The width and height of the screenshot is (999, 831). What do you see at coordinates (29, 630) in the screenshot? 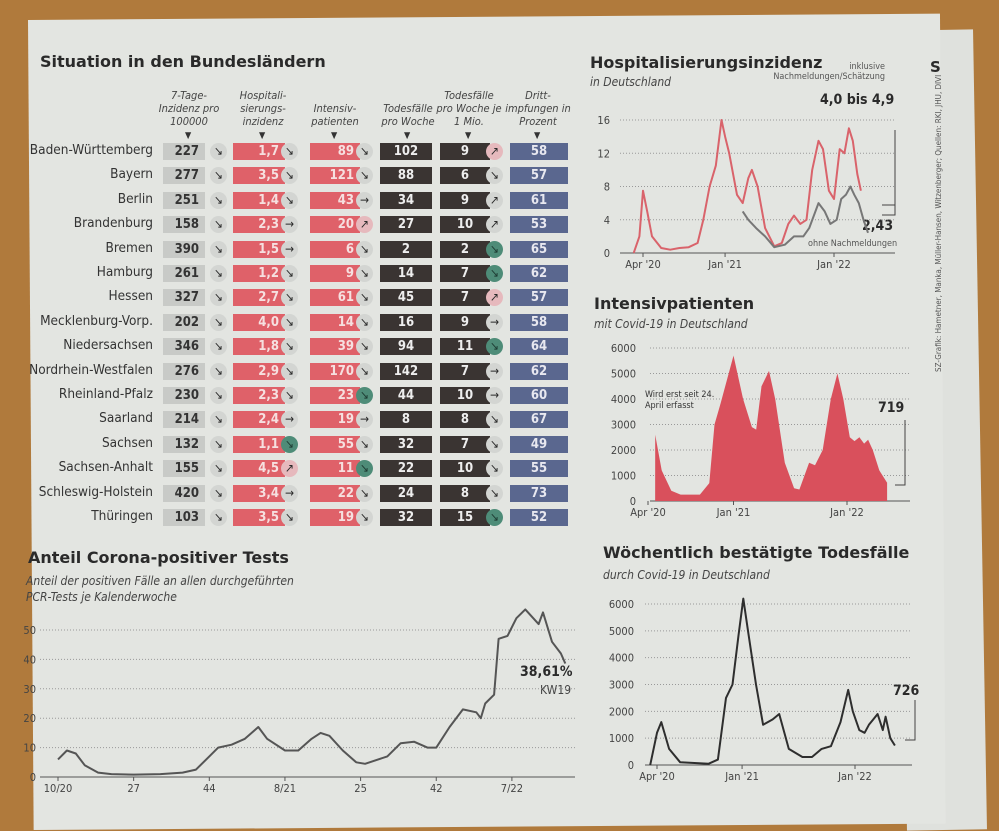
I see `y-tick-label: 50` at bounding box center [29, 630].